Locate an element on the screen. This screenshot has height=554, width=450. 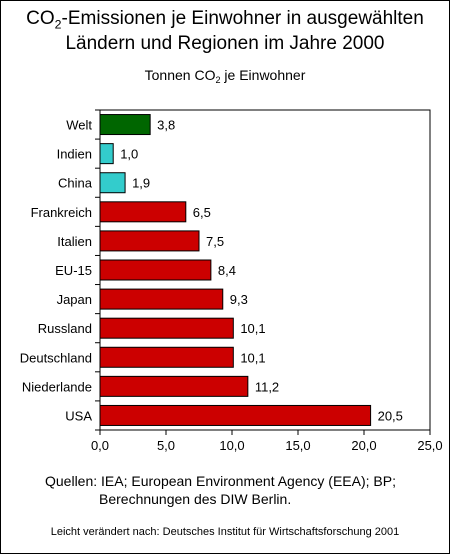
bar-niederlande is located at coordinates (174, 386).